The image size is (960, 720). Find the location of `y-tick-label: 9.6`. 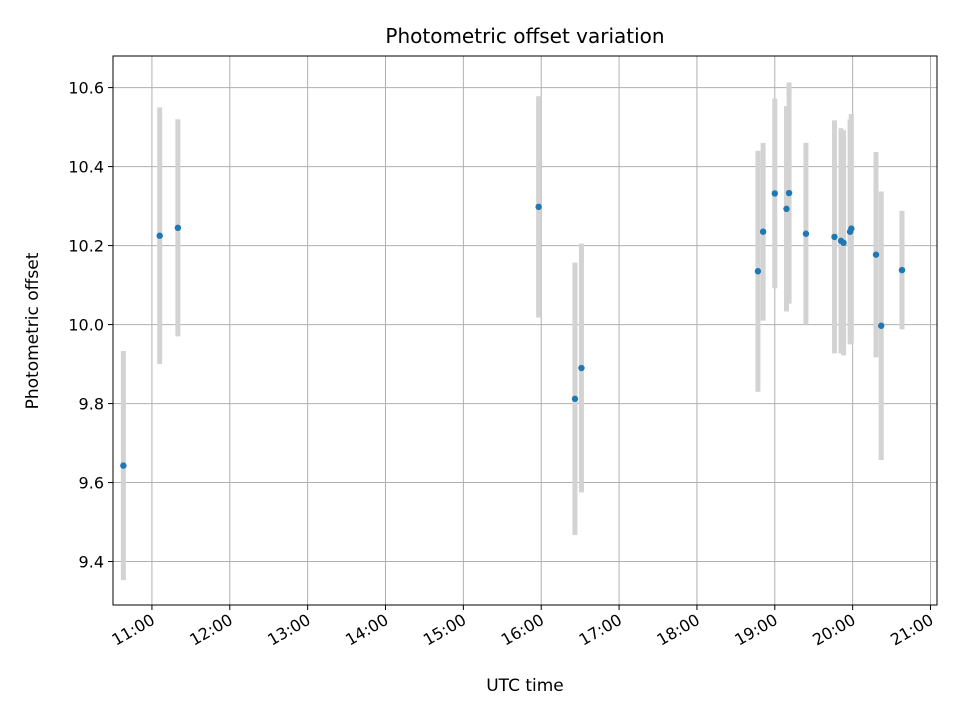

y-tick-label: 9.6 is located at coordinates (91, 483).